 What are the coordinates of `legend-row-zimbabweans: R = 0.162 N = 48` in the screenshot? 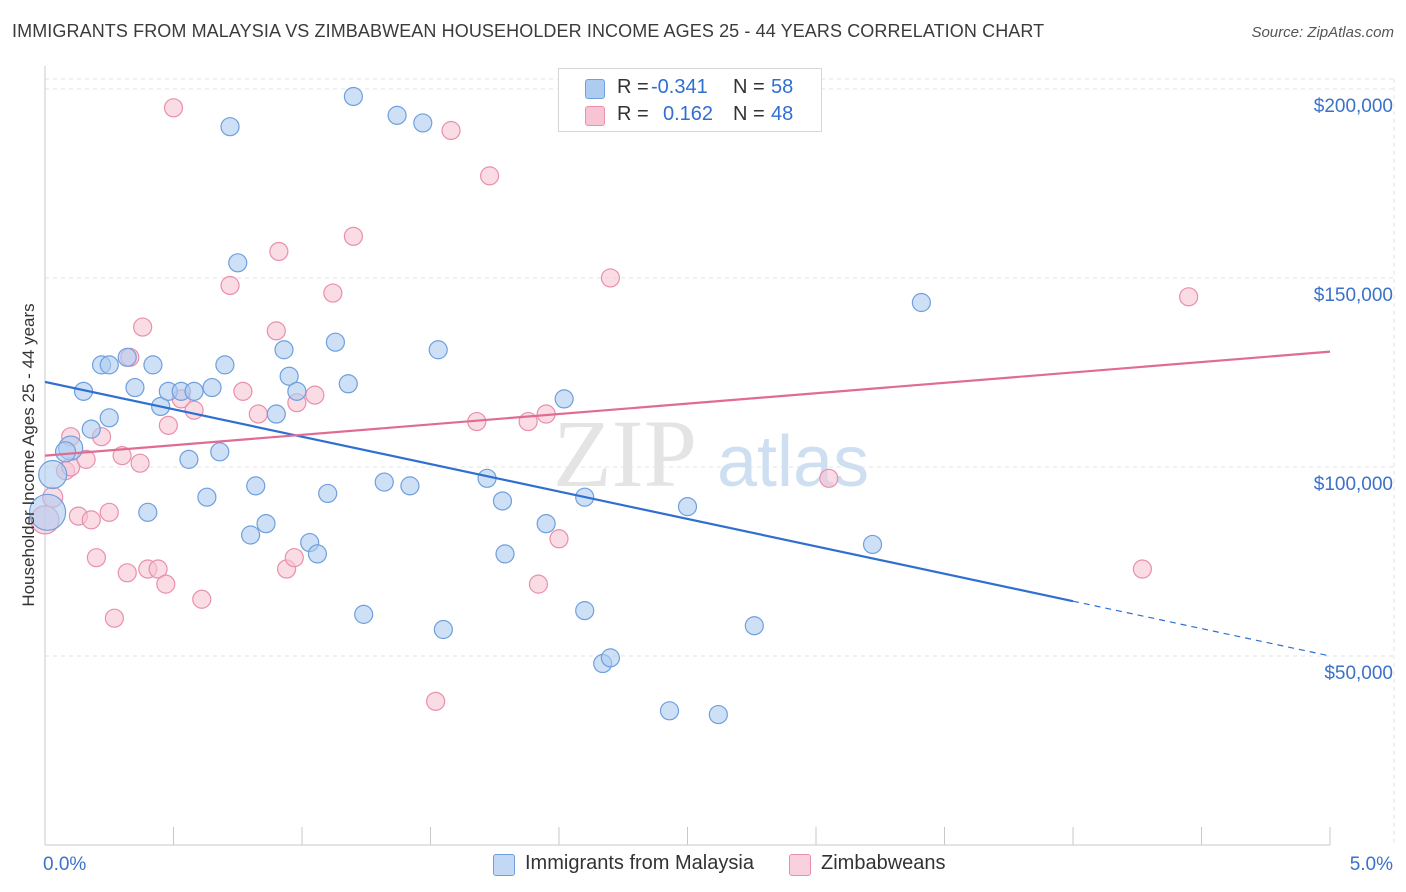 It's located at (690, 114).